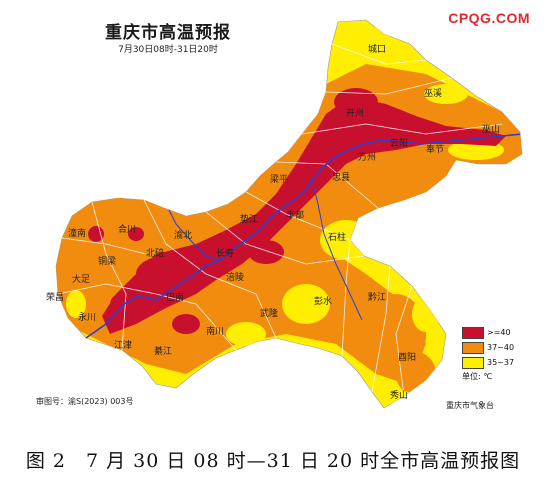 The height and width of the screenshot is (481, 546). I want to click on legend-label: >=40, so click(499, 332).